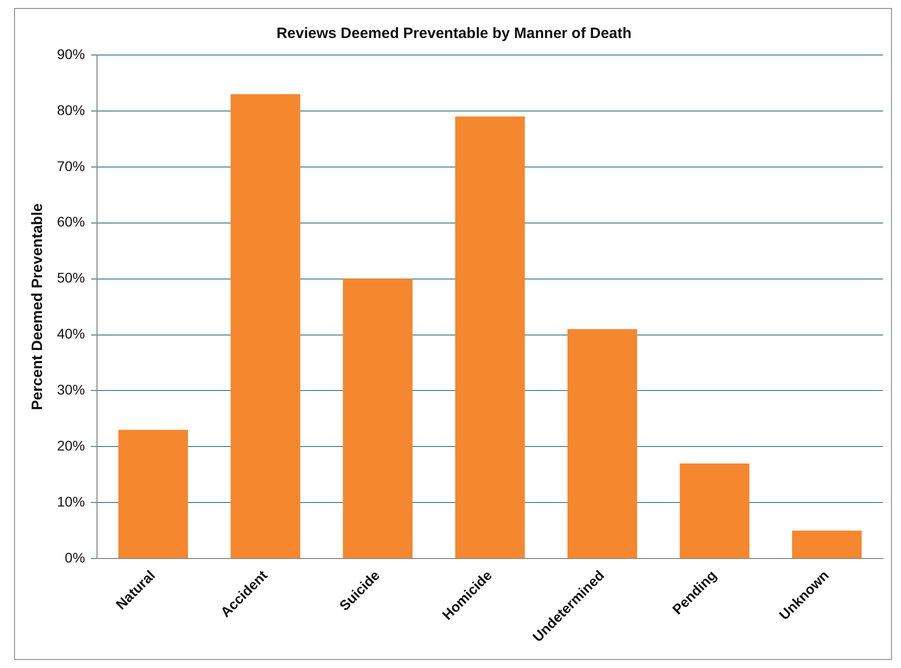 The width and height of the screenshot is (901, 668). What do you see at coordinates (454, 33) in the screenshot?
I see `chart-title: Reviews Deemed Preventable by Manner of Death` at bounding box center [454, 33].